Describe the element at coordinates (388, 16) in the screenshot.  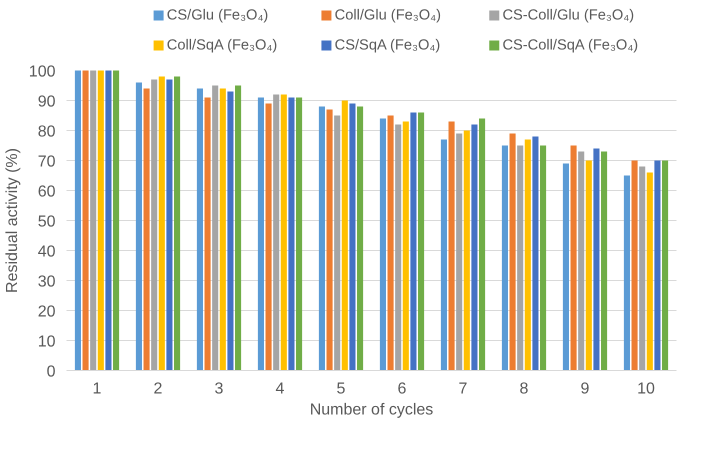
I see `legend-label: Coll/Glu (Fe₃O₄)` at that location.